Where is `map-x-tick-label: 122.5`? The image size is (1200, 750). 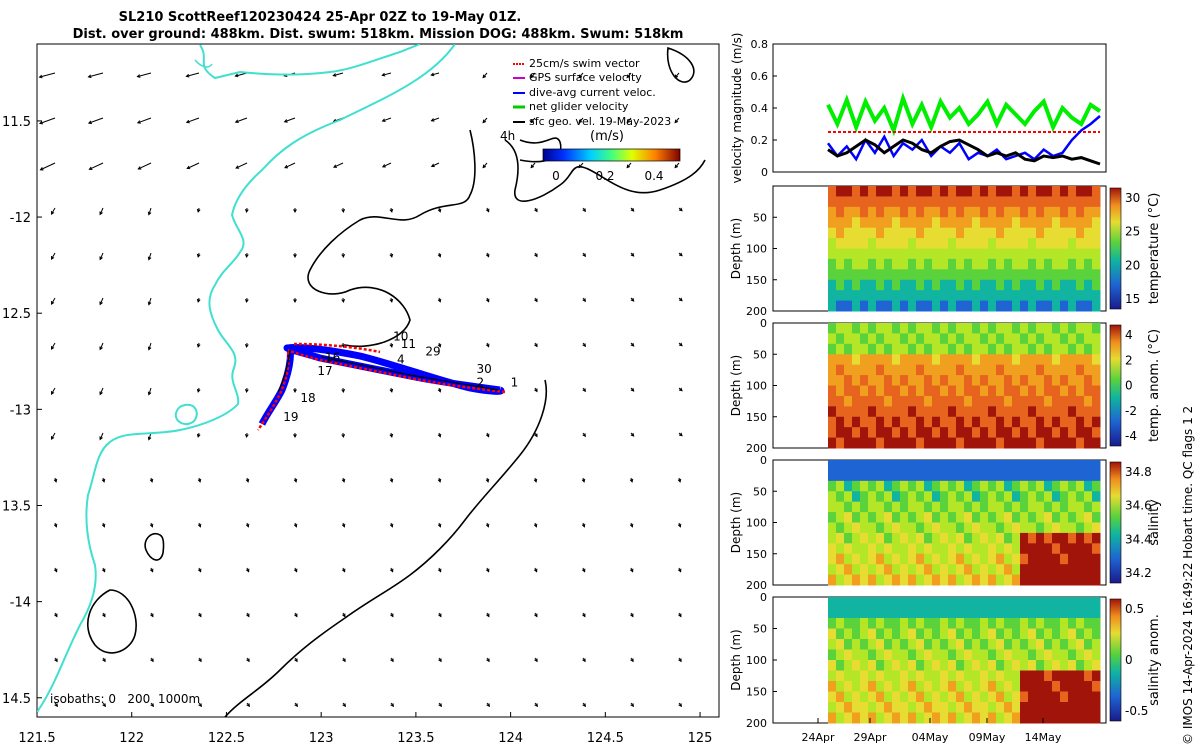 map-x-tick-label: 122.5 is located at coordinates (226, 738).